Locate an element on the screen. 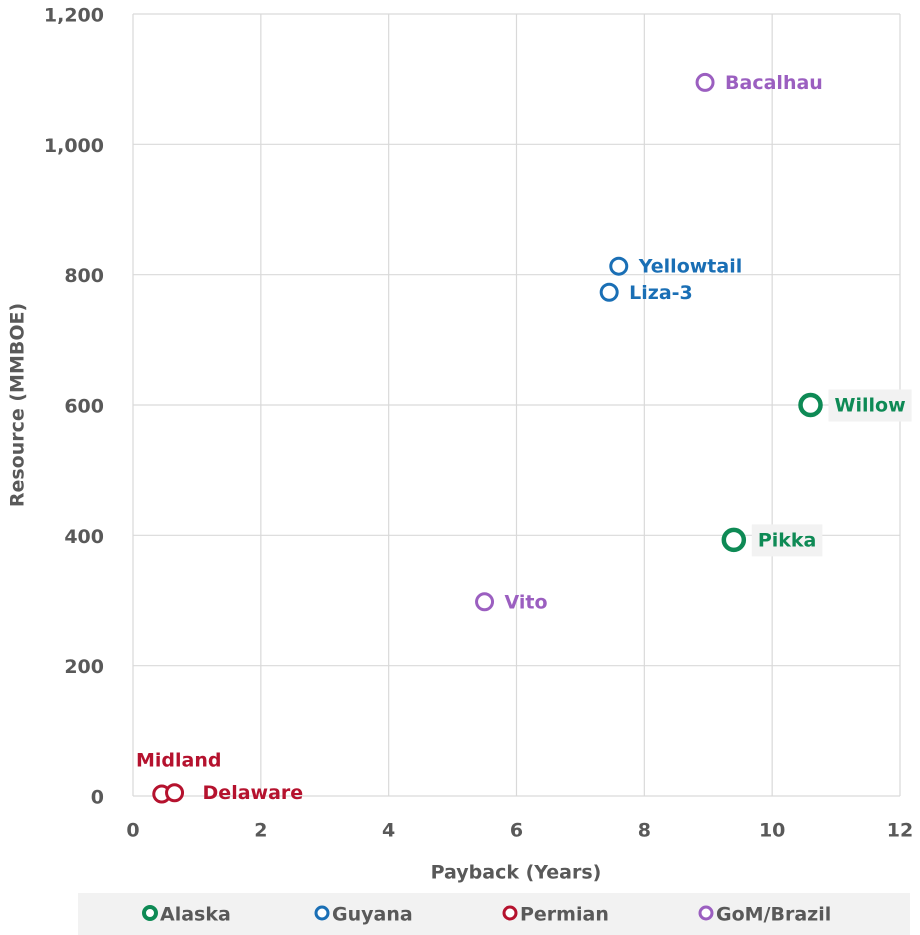  point-label-group: Liza-3 is located at coordinates (661, 293).